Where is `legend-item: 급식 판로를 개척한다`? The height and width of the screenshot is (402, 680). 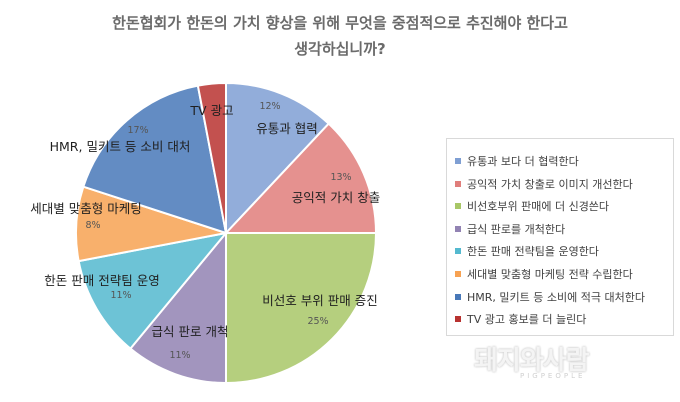 legend-item: 급식 판로를 개척한다 is located at coordinates (510, 229).